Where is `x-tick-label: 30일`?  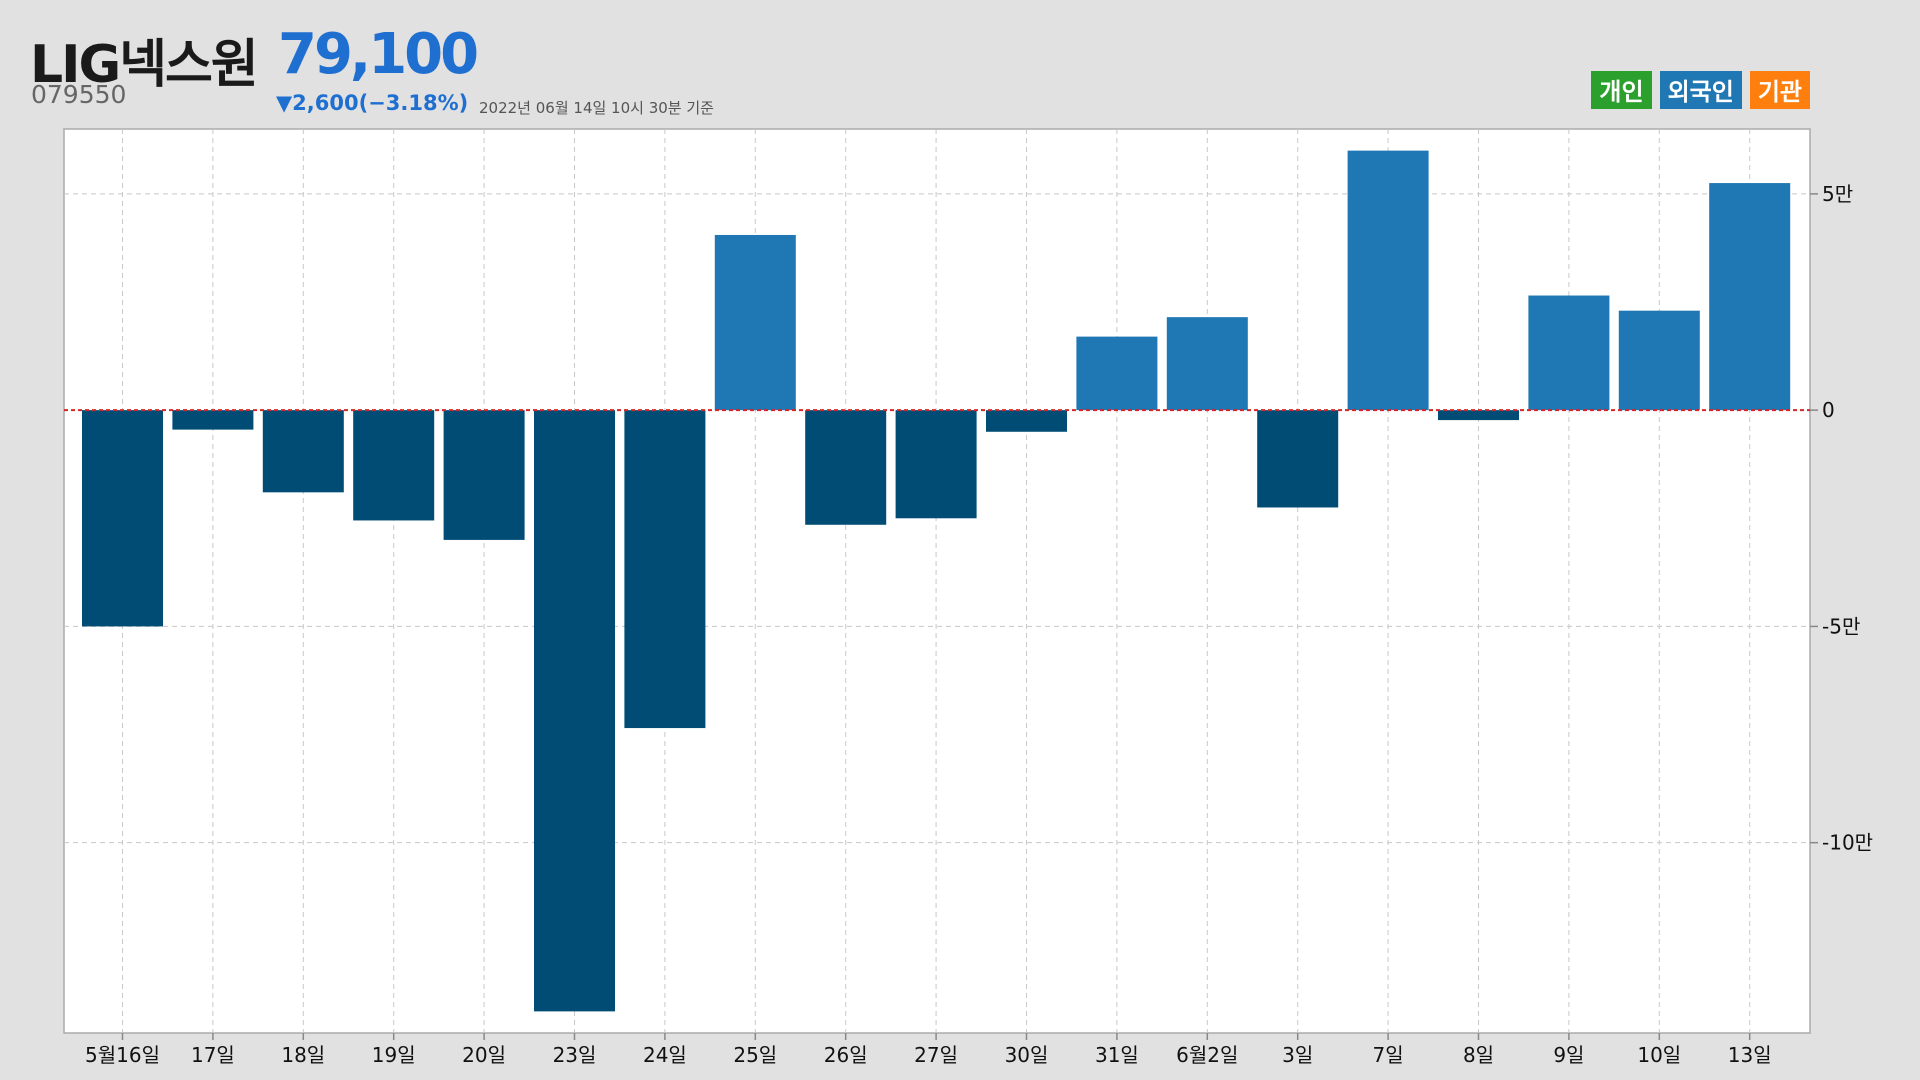
x-tick-label: 30일 is located at coordinates (1027, 1055).